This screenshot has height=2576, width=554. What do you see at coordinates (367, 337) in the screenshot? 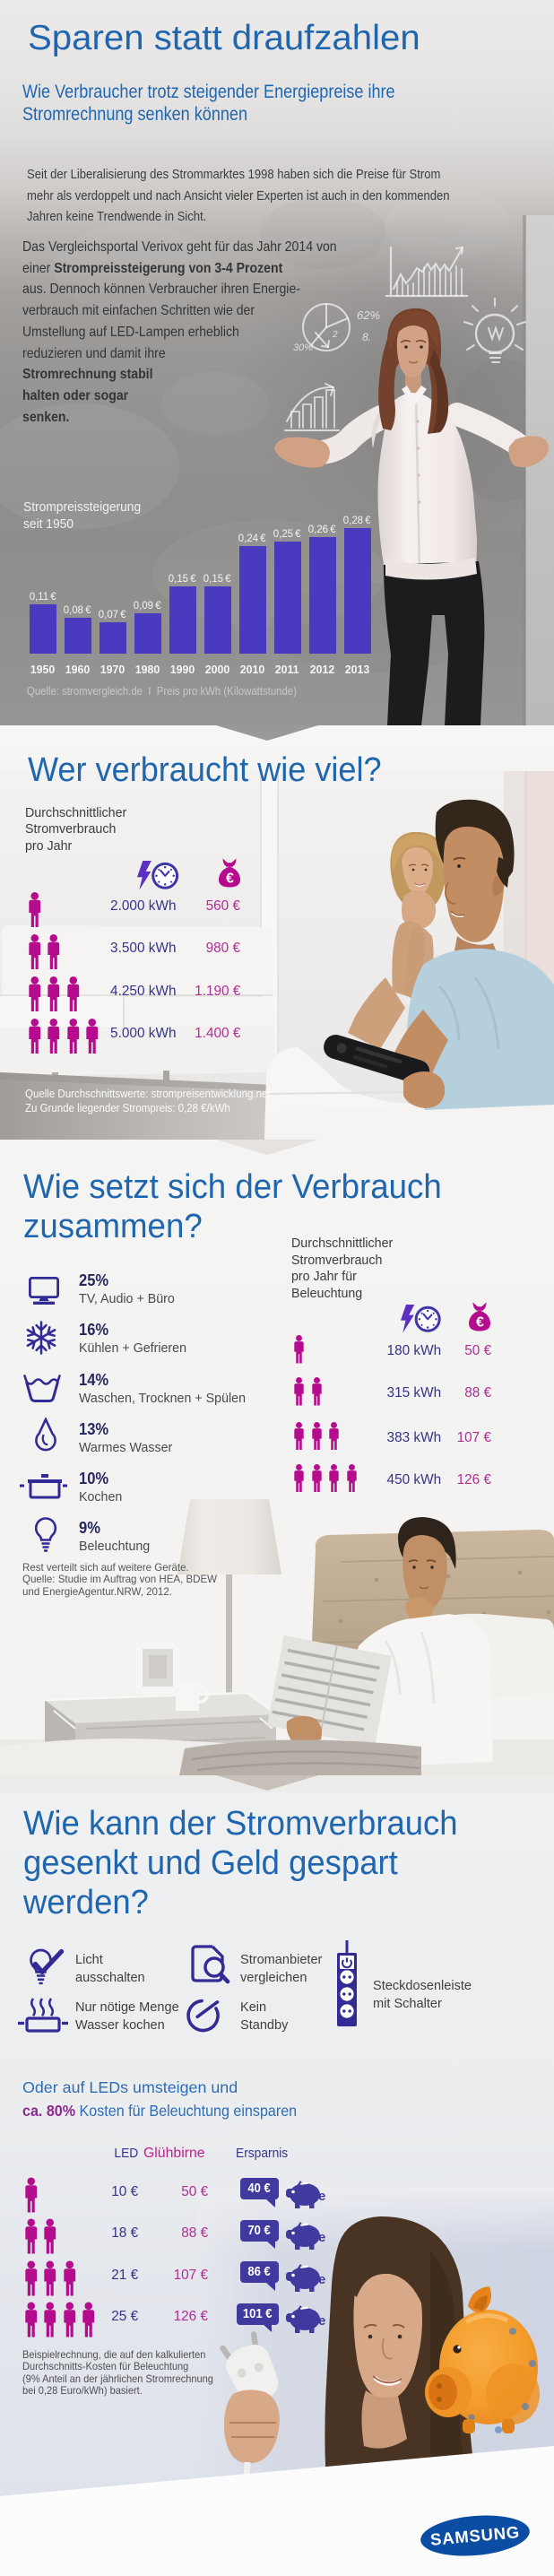
I see `svg-text: 8.` at bounding box center [367, 337].